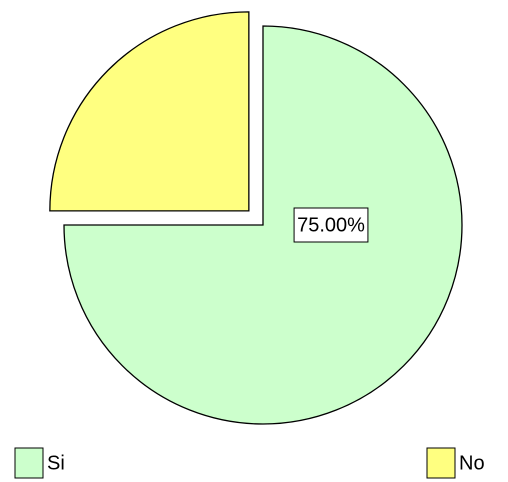  What do you see at coordinates (472, 463) in the screenshot?
I see `legend-label: No` at bounding box center [472, 463].